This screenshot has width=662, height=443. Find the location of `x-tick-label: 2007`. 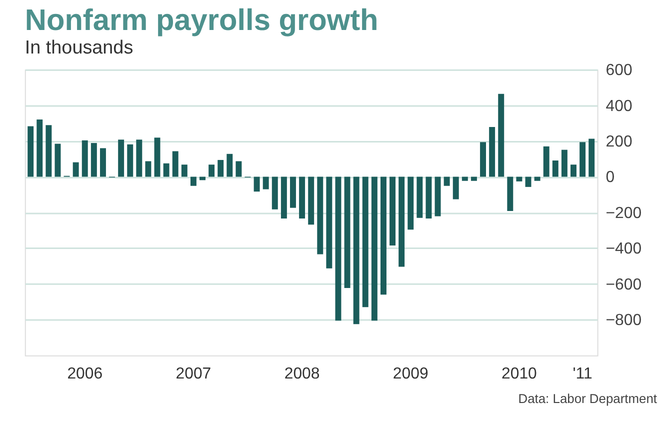

x-tick-label: 2007 is located at coordinates (194, 374).